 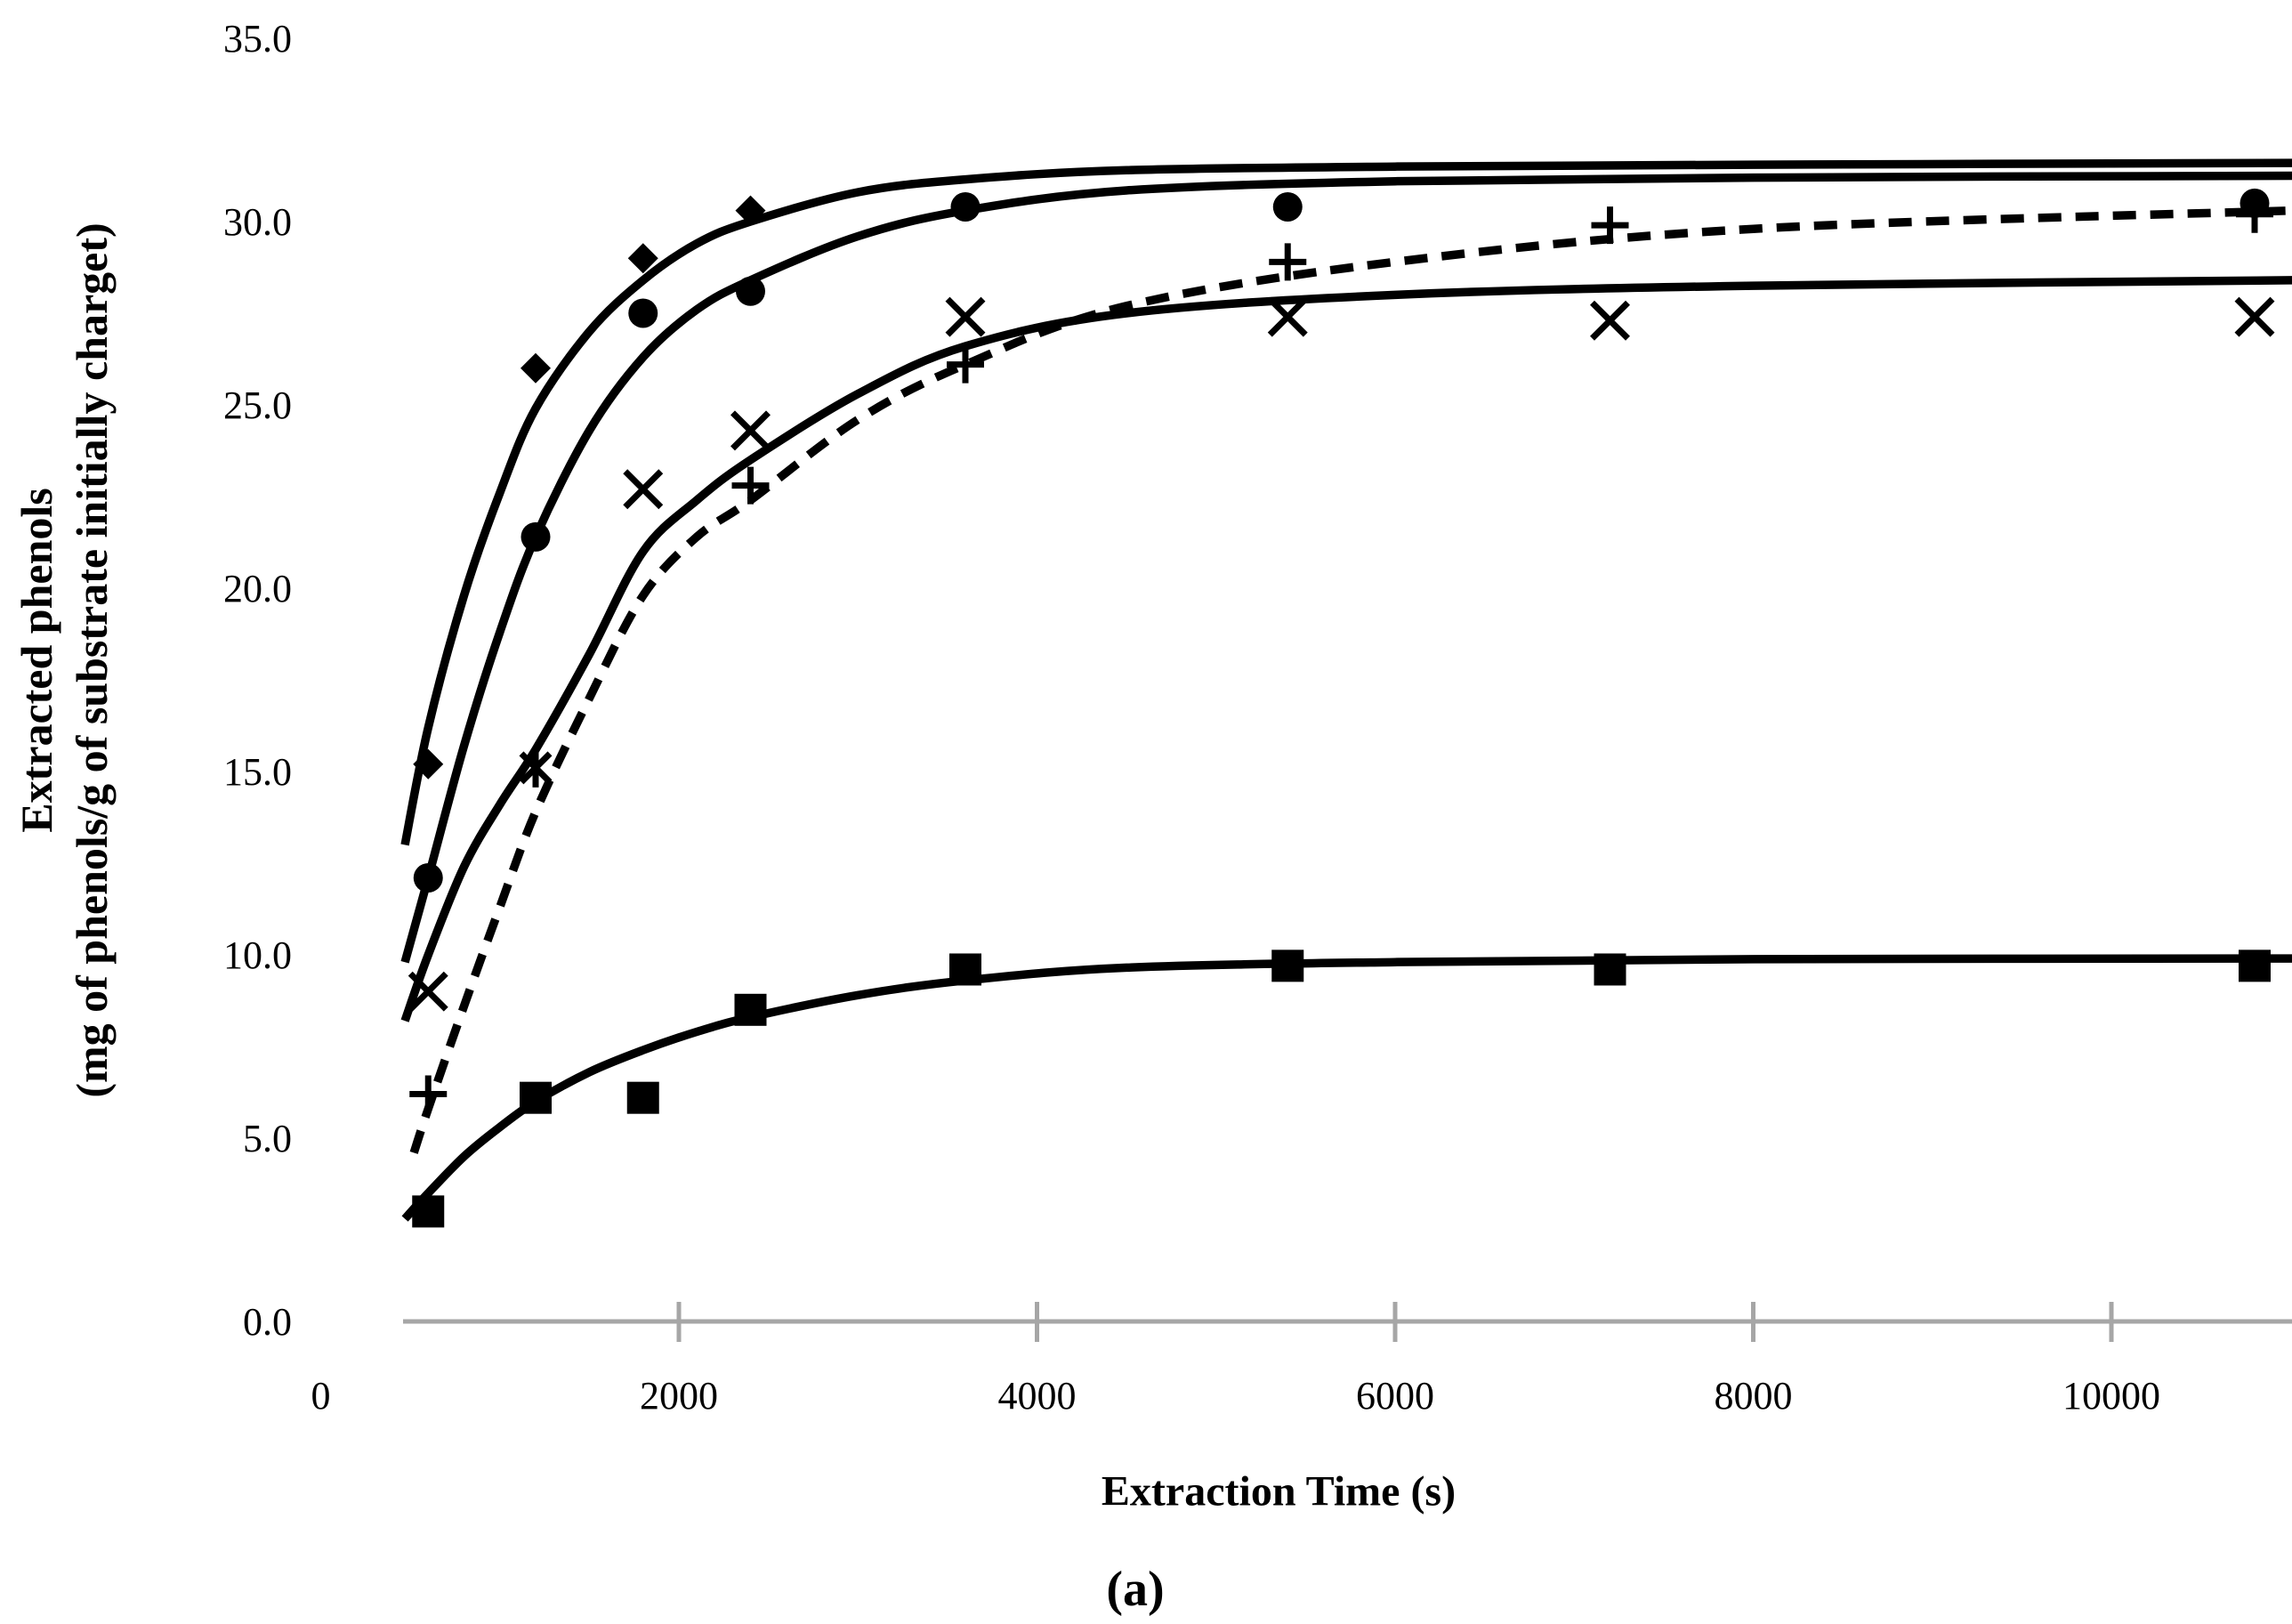 What do you see at coordinates (257, 39) in the screenshot?
I see `y-tick-label: 35.0` at bounding box center [257, 39].